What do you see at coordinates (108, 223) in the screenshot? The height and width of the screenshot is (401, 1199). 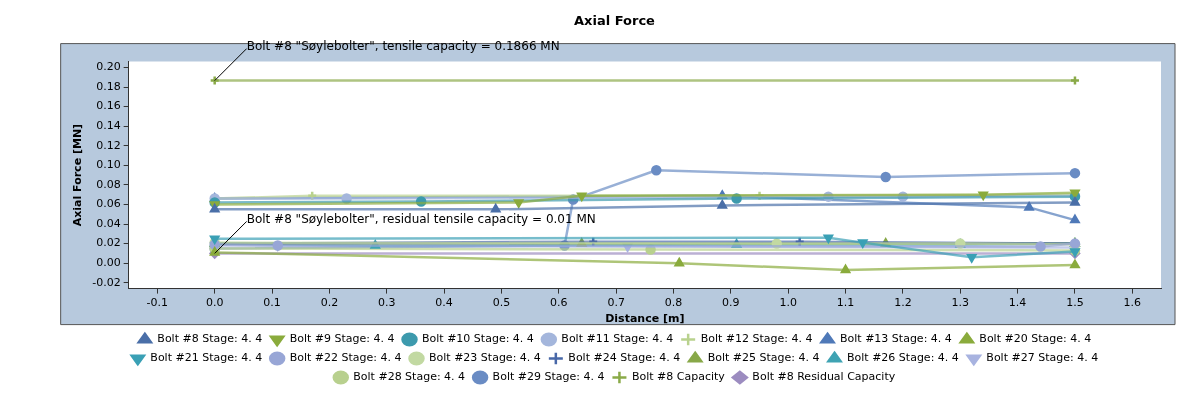 I see `y-tick-label: 0.04` at bounding box center [108, 223].